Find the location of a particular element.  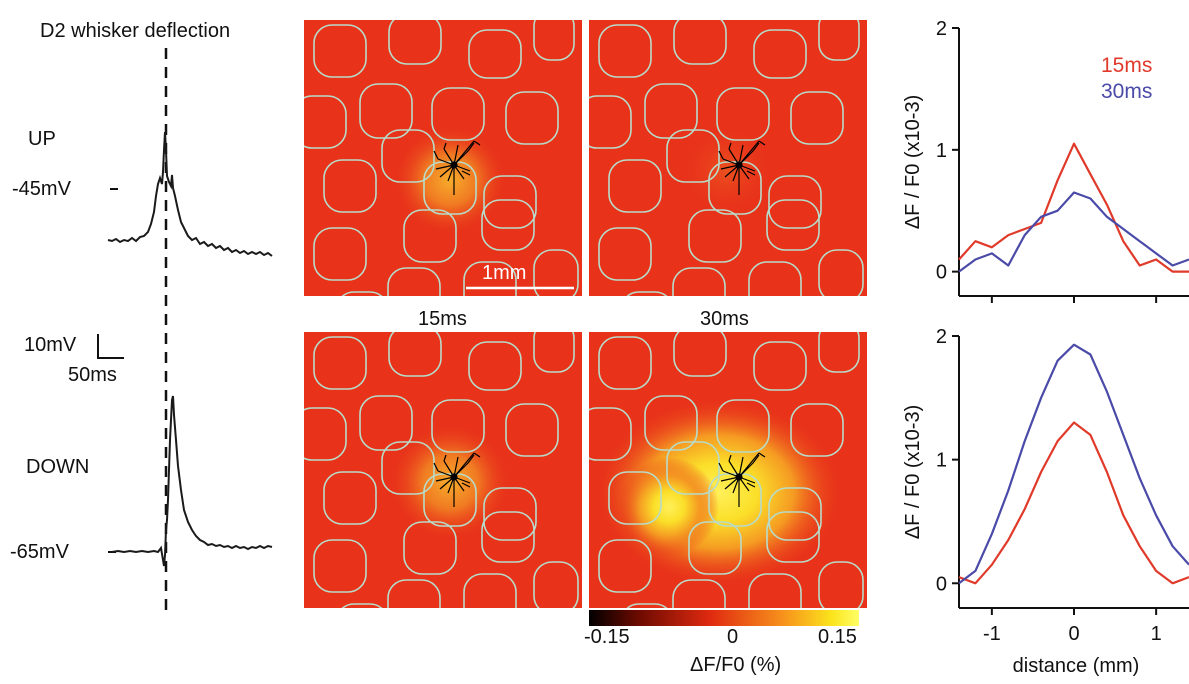

vsd-image-down-15ms is located at coordinates (443, 470).